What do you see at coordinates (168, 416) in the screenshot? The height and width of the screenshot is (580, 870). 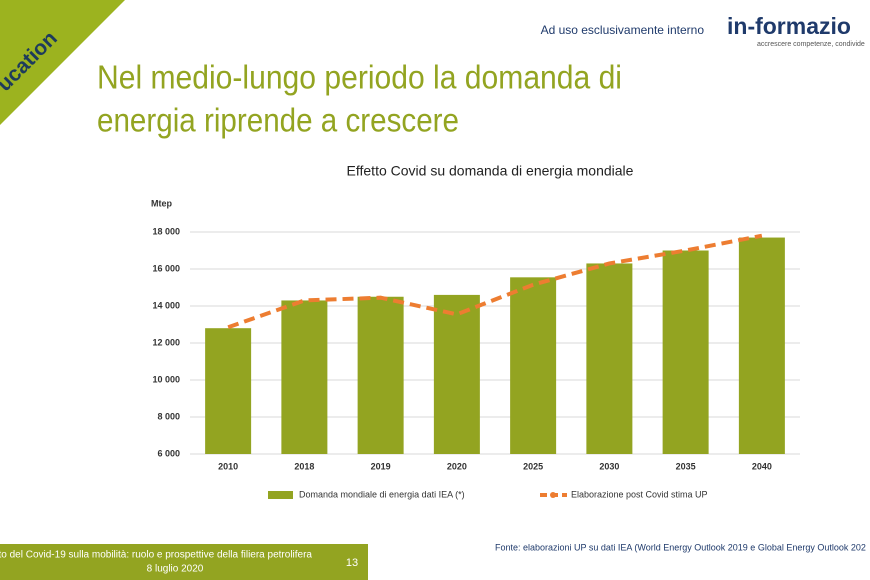 I see `y-tick-label: 8 000` at bounding box center [168, 416].